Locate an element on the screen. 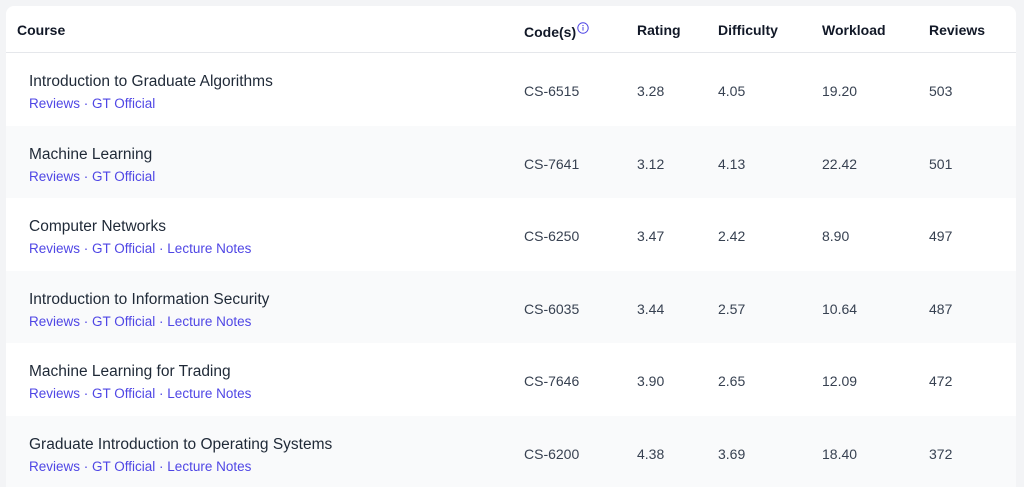 This screenshot has width=1024, height=487. info-circle-icon is located at coordinates (583, 28).